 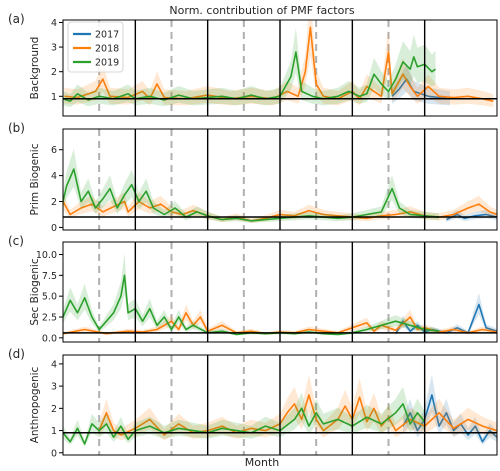 What do you see at coordinates (107, 63) in the screenshot?
I see `legend-label-2019: 2019` at bounding box center [107, 63].